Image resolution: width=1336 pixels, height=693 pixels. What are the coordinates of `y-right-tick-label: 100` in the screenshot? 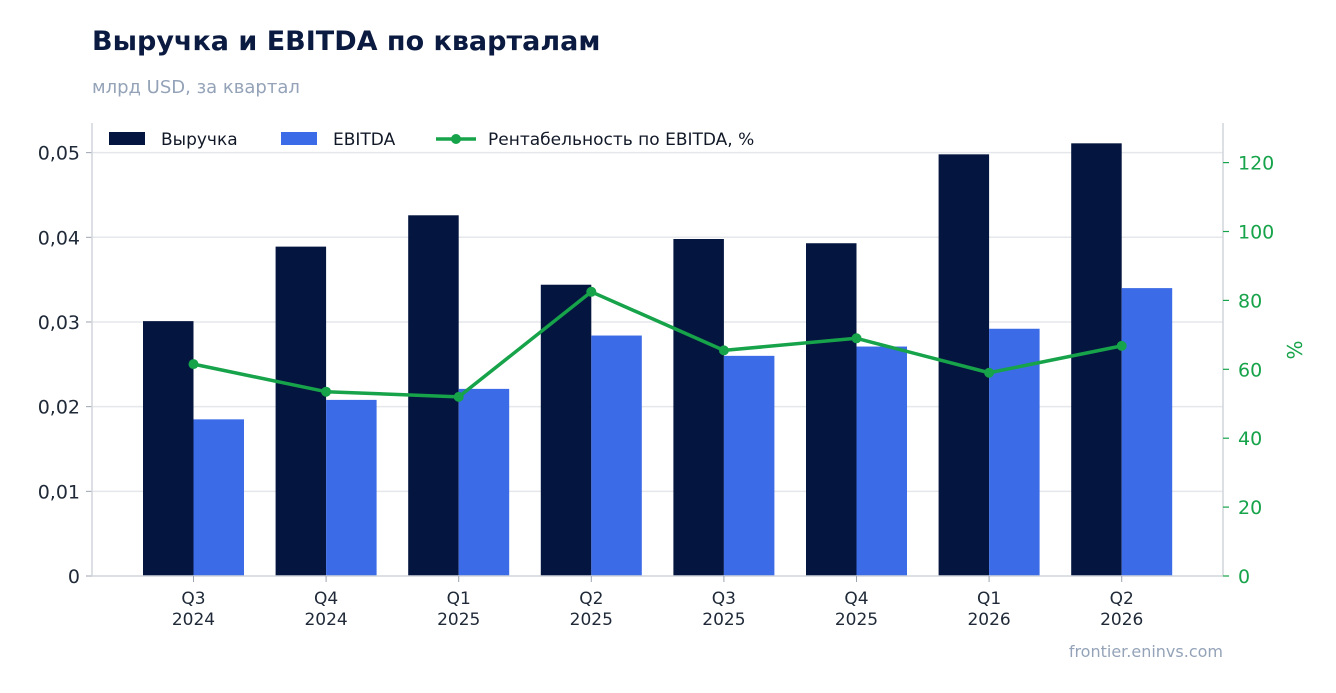 It's located at (1256, 233).